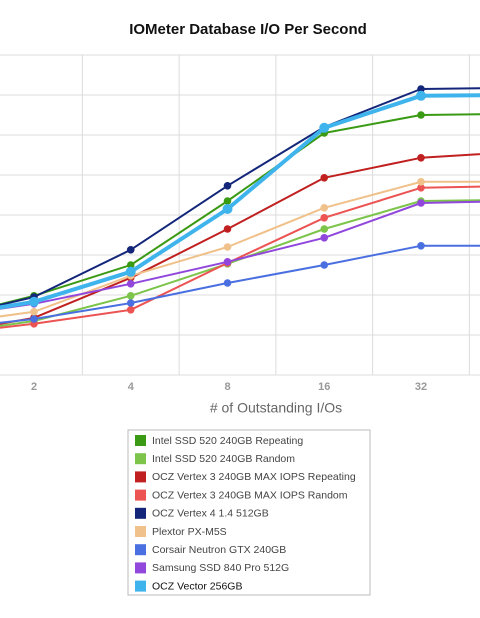  I want to click on x-tick-label: 2, so click(34, 387).